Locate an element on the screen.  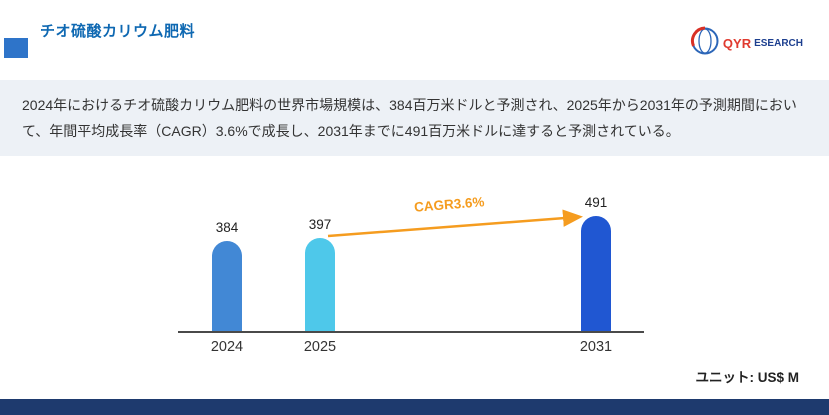
qyresearch-logo-icon is located at coordinates (705, 43).